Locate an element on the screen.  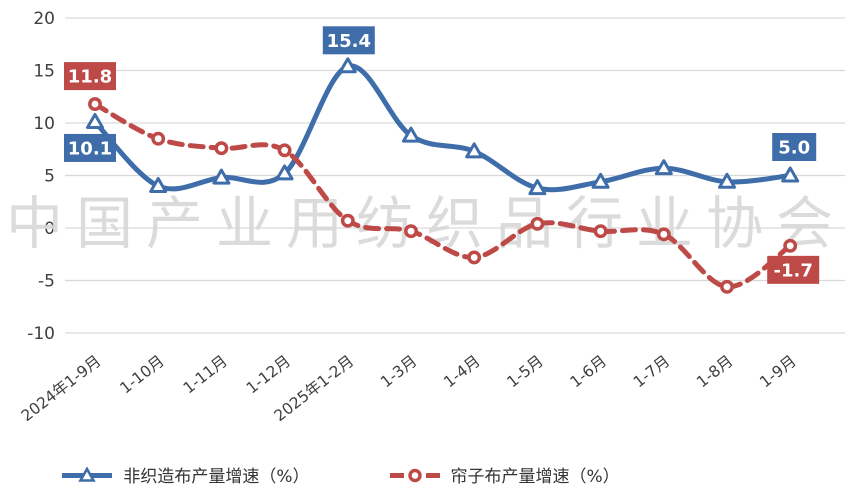
x-axis-label: 2024年1-9月 is located at coordinates (61, 388).